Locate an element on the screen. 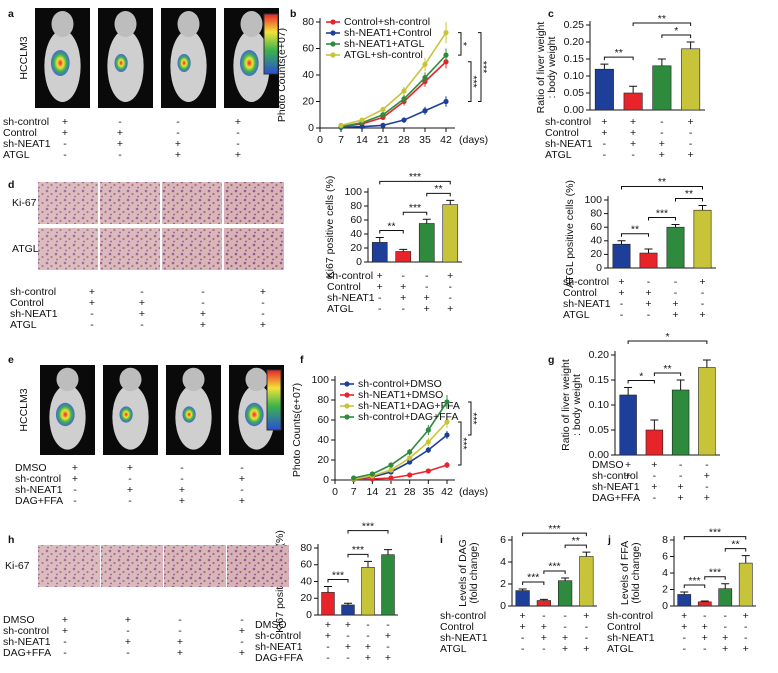 This screenshot has width=778, height=673. condition-name: Control is located at coordinates (344, 287).